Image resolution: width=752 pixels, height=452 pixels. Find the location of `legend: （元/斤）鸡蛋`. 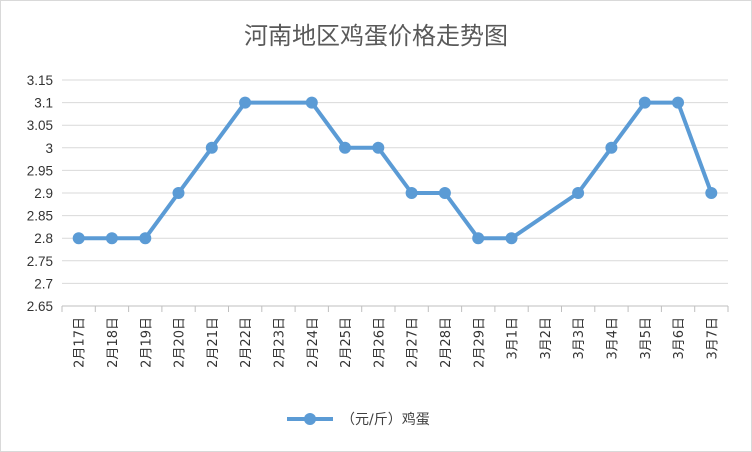

legend: （元/斤）鸡蛋 is located at coordinates (358, 419).